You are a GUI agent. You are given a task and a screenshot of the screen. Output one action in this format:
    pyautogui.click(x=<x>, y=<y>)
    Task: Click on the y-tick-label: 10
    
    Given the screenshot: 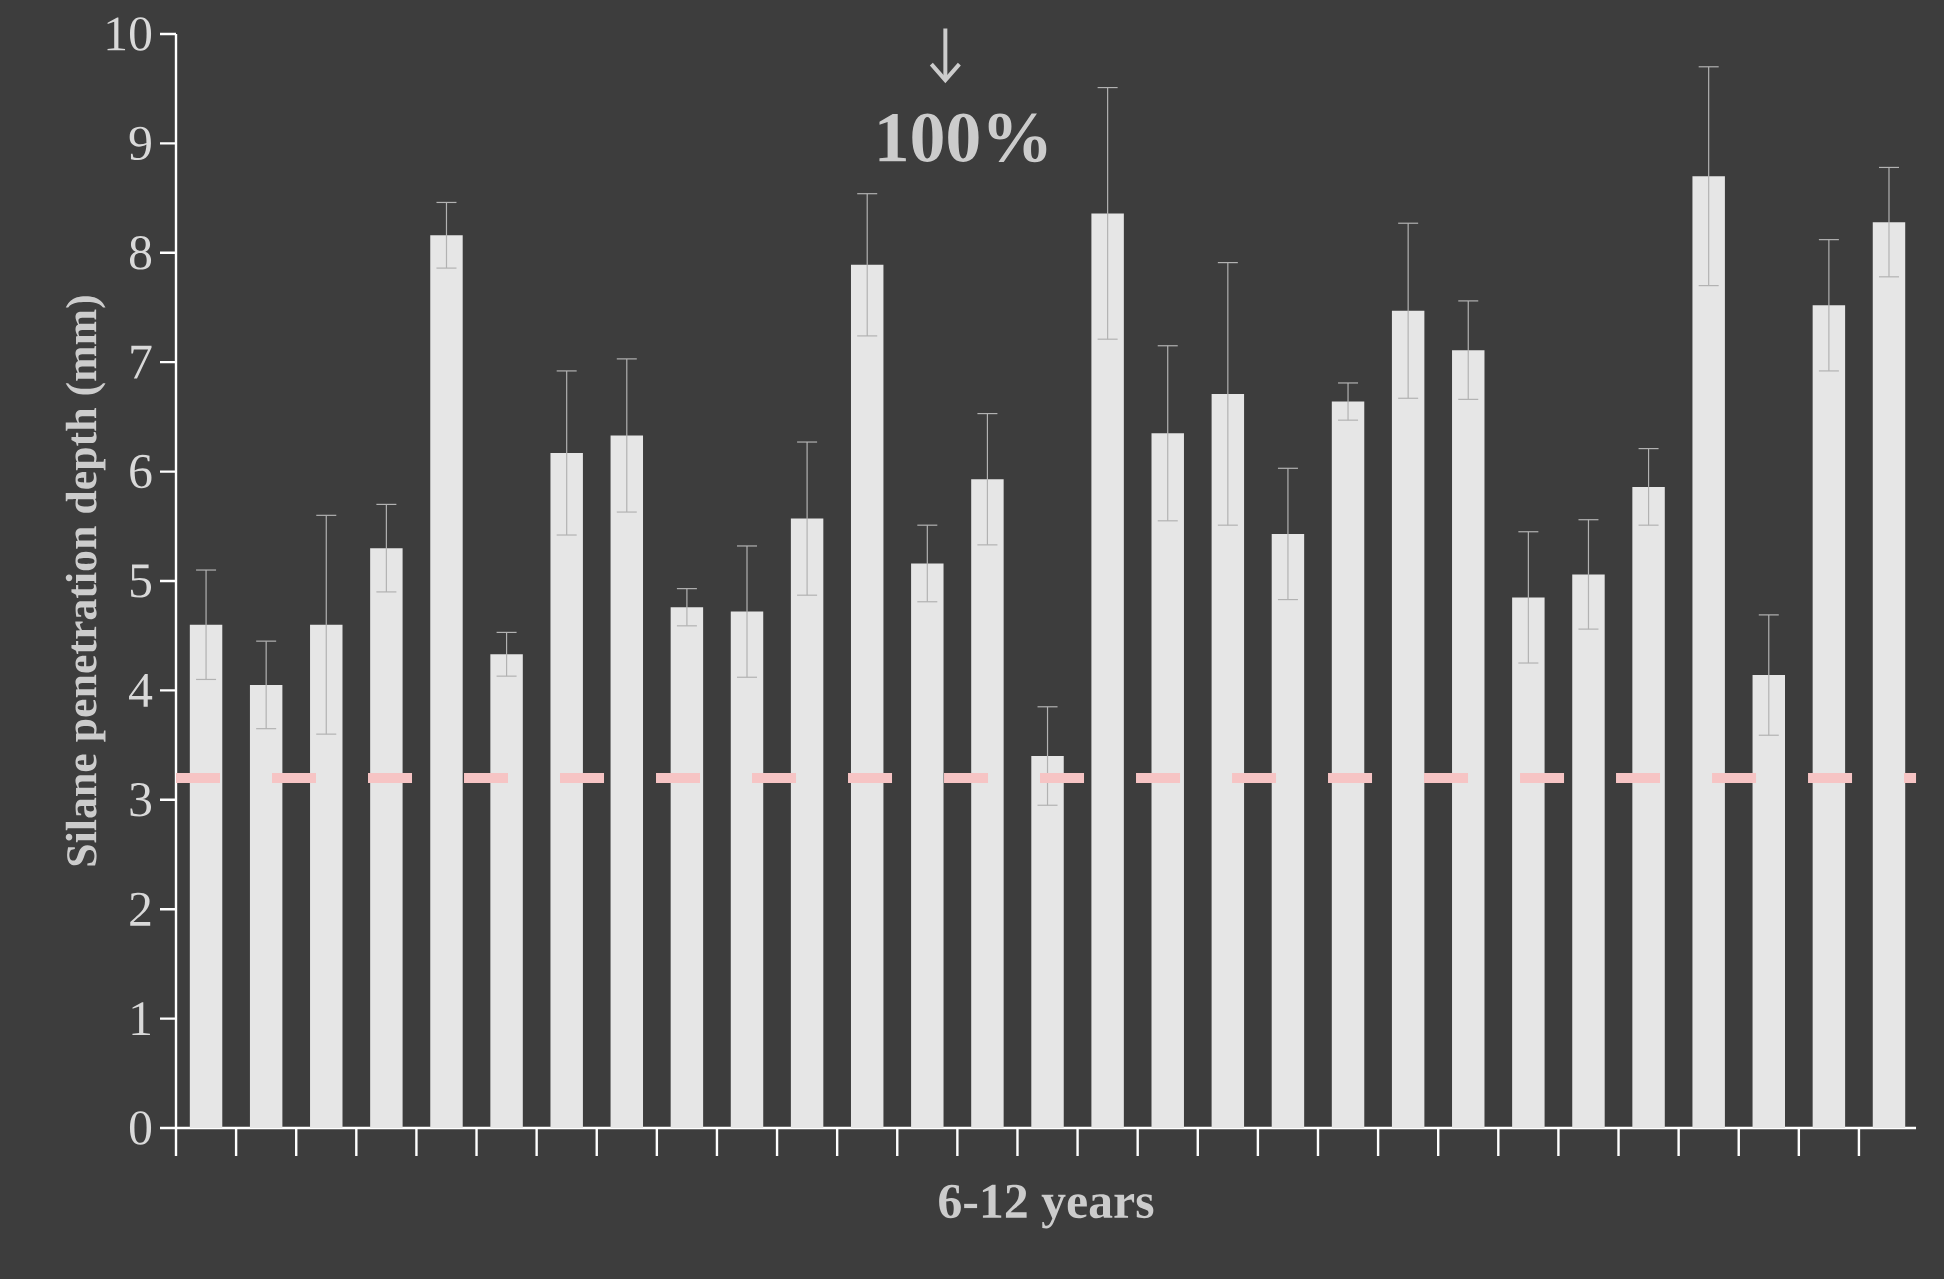 What is the action you would take?
    pyautogui.click(x=129, y=34)
    